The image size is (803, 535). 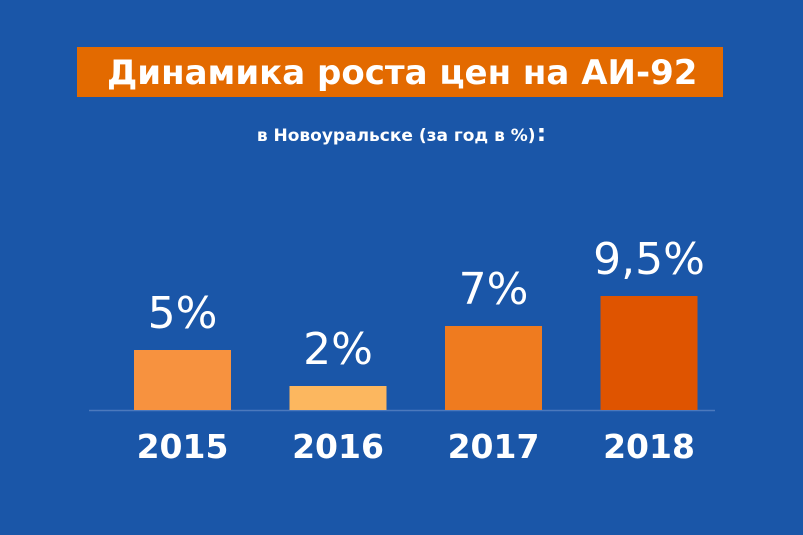 I want to click on title-banner, so click(x=400, y=72).